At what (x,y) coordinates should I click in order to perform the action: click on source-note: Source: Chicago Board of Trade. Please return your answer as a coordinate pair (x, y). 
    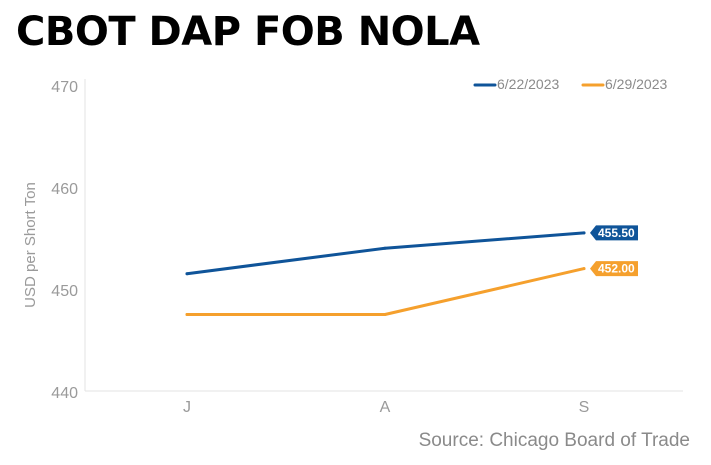
    Looking at the image, I should click on (554, 440).